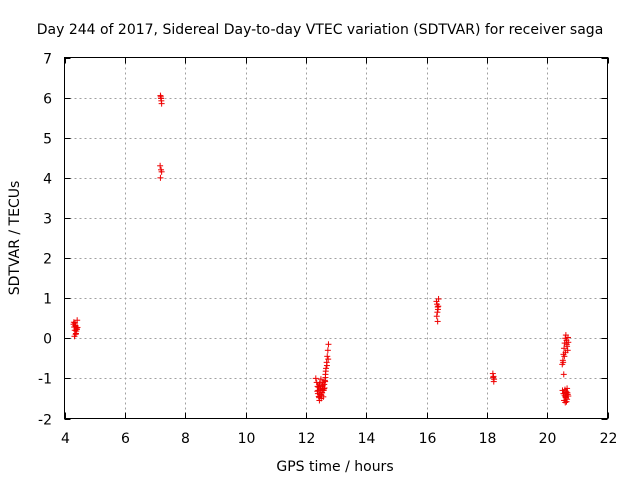  What do you see at coordinates (609, 439) in the screenshot?
I see `x-tick-label: 22` at bounding box center [609, 439].